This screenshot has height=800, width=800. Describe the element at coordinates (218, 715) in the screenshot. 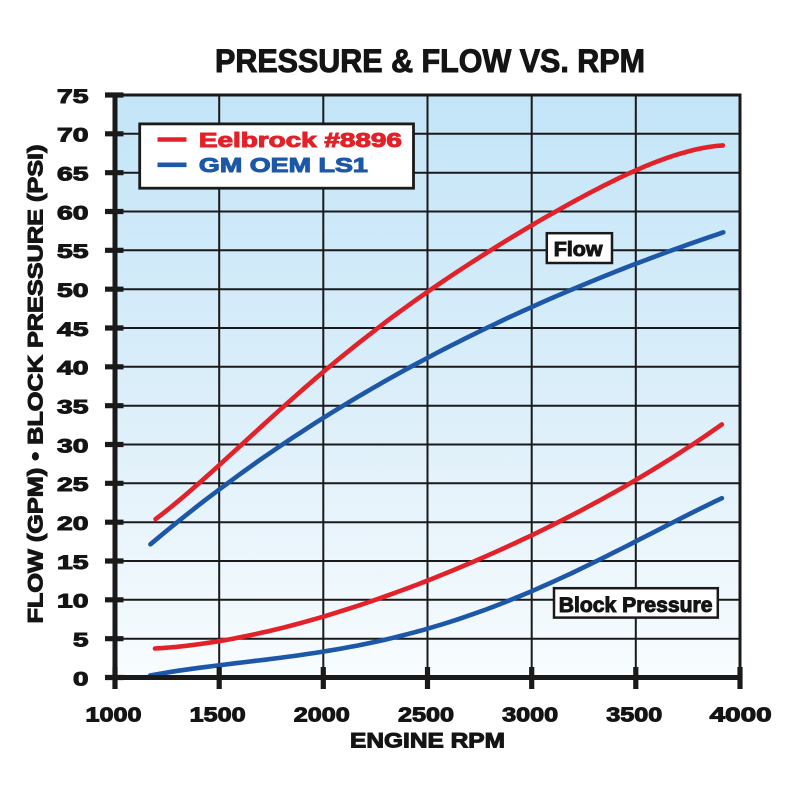

I see `svg-text: 1500` at that location.